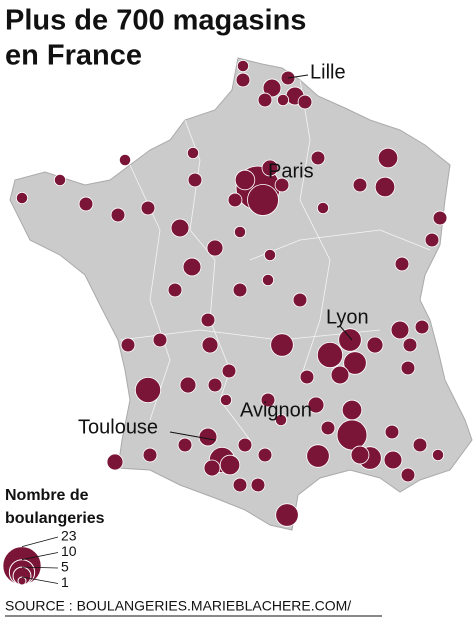 The height and width of the screenshot is (618, 474). I want to click on source: SOURCE : BOULANGERIES.MARIEBLACHERE.COM/, so click(178, 606).